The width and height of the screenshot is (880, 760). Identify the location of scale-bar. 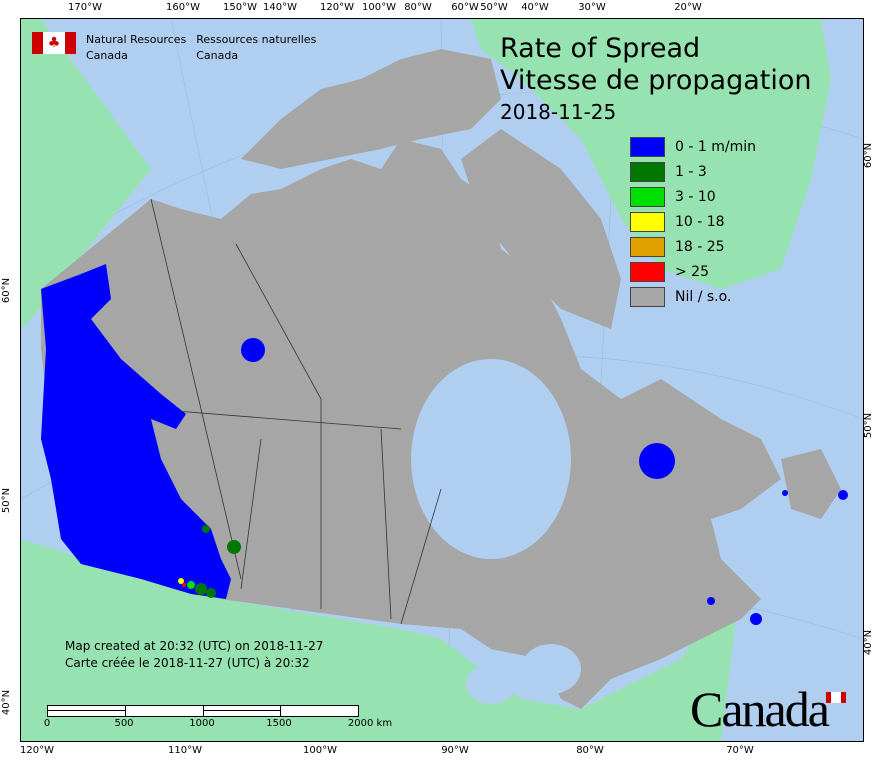
(203, 711).